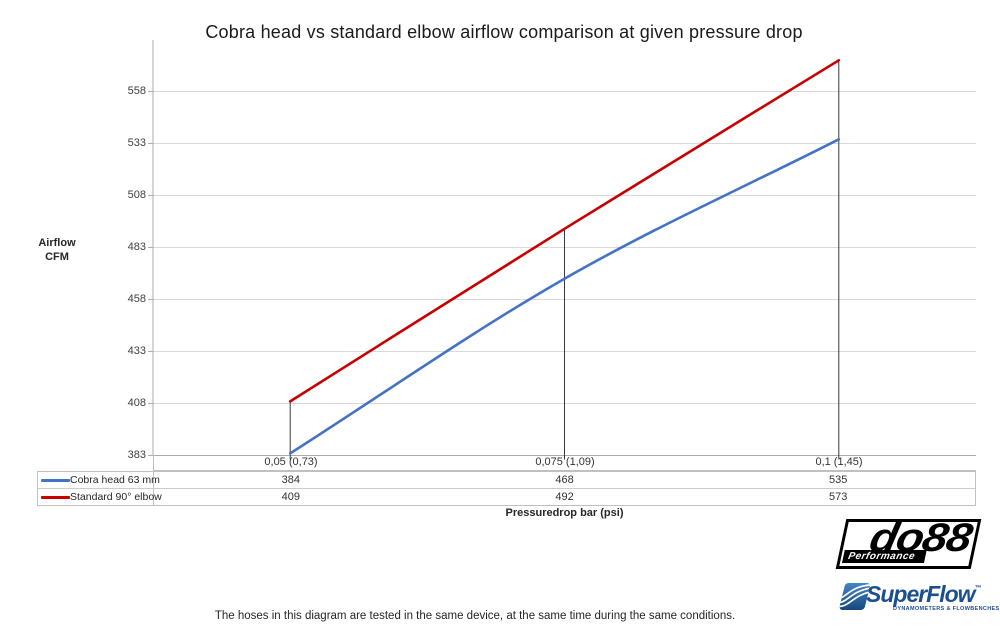 Image resolution: width=1000 pixels, height=642 pixels. I want to click on table-value: 468, so click(564, 480).